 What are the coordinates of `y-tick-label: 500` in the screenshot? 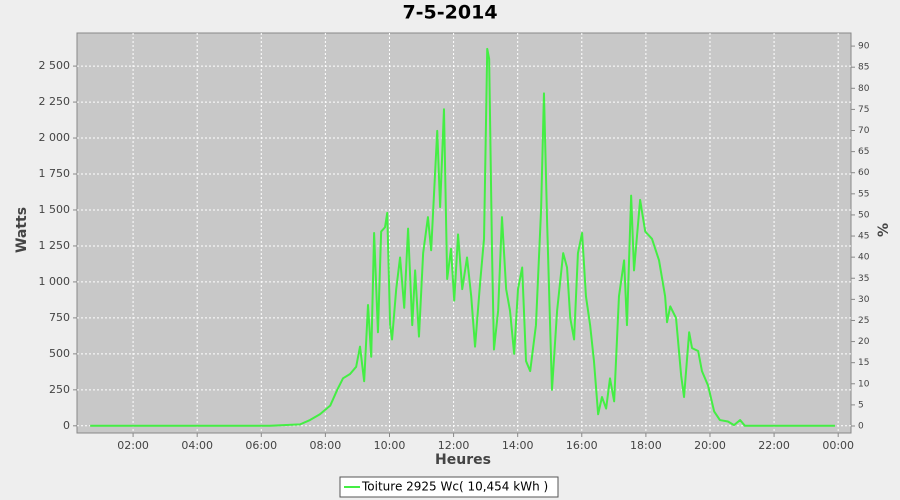 It's located at (59, 353).